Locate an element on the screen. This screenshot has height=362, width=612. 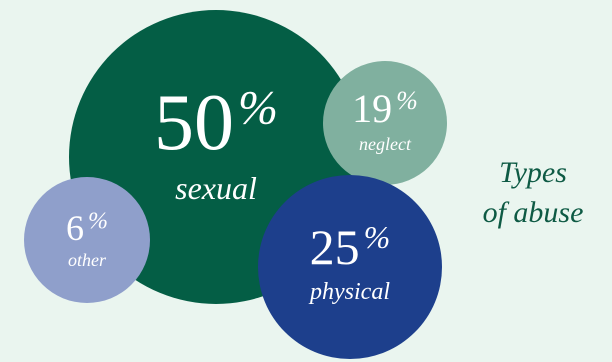
bubble-neglect: 19 % neglect is located at coordinates (385, 123).